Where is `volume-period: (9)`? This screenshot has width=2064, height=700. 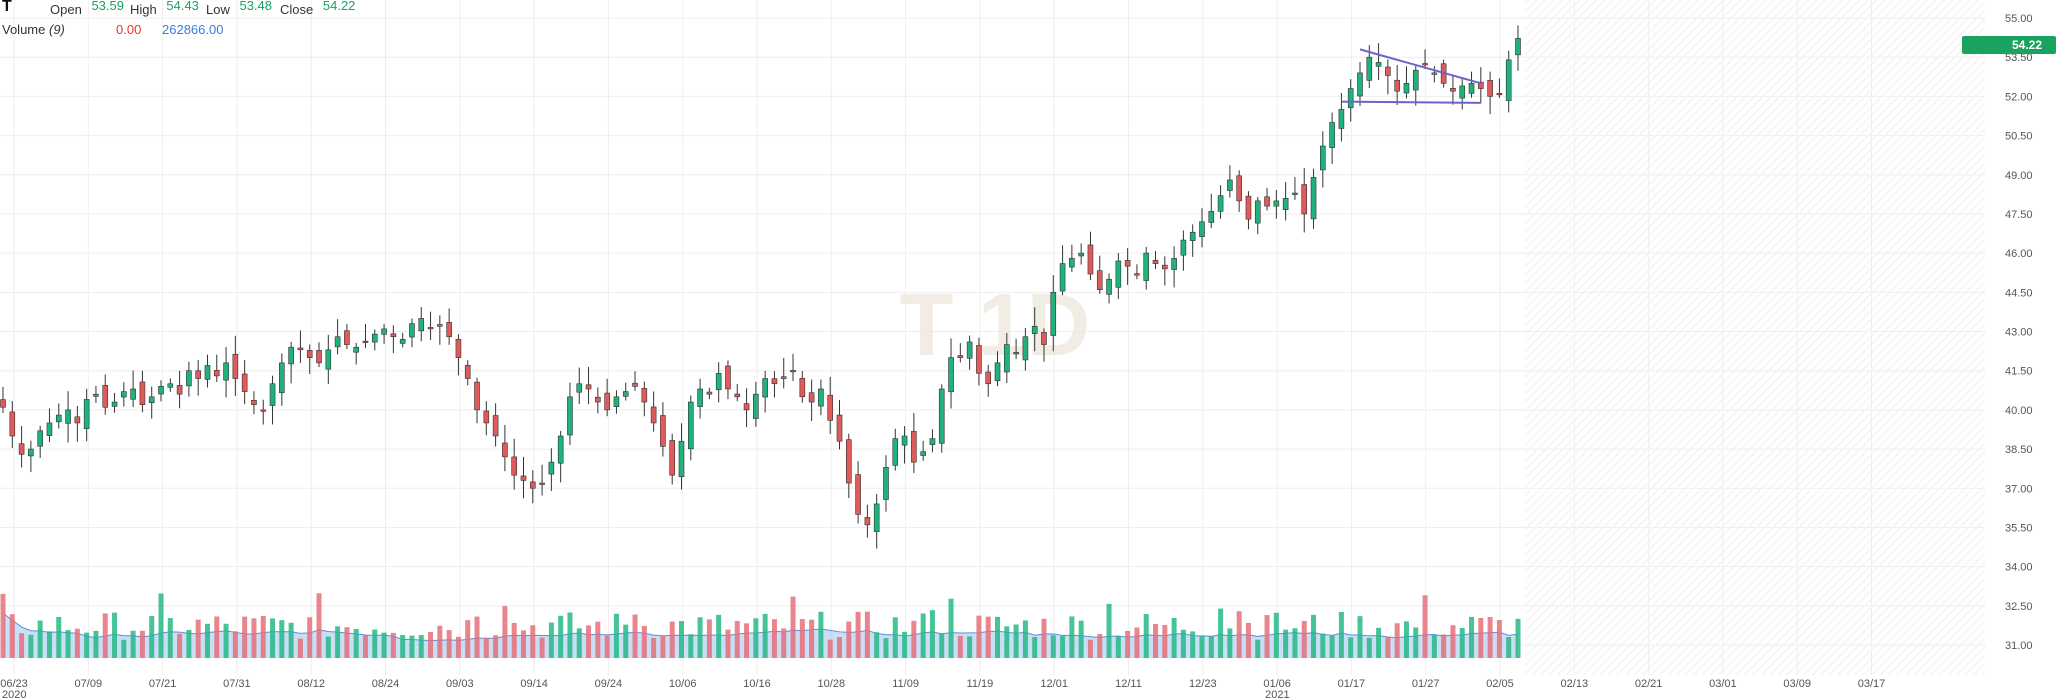
volume-period: (9) is located at coordinates (57, 29).